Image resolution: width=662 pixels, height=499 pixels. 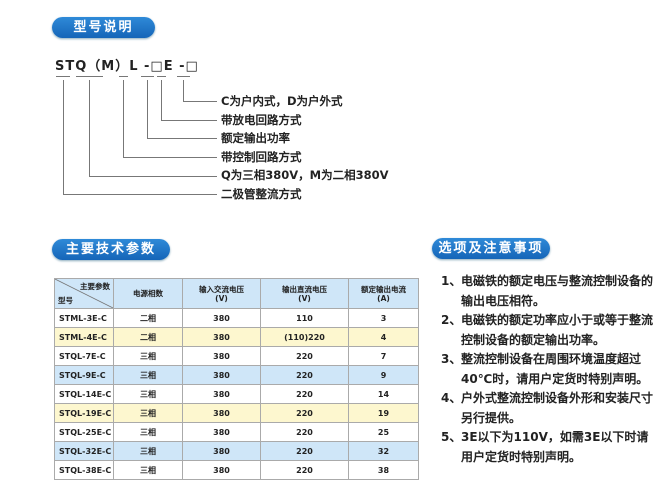 What do you see at coordinates (491, 248) in the screenshot?
I see `notes-section-title: 选项及注意事项` at bounding box center [491, 248].